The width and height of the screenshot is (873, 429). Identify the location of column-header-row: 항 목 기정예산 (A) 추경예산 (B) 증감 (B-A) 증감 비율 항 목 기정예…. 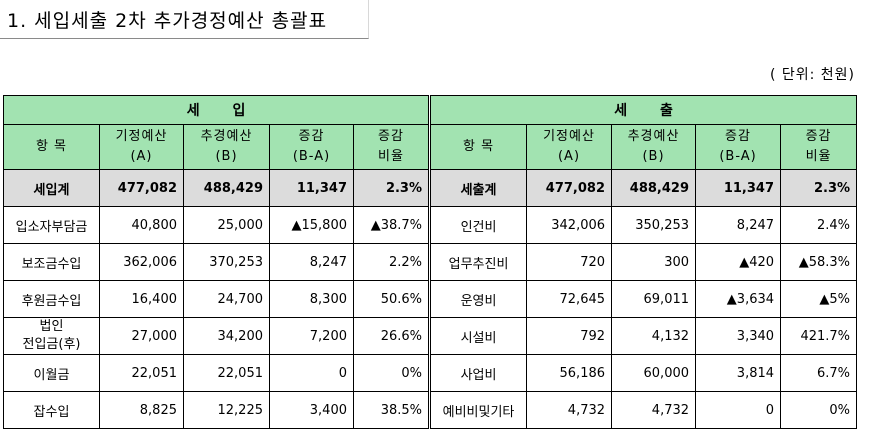
(430, 147).